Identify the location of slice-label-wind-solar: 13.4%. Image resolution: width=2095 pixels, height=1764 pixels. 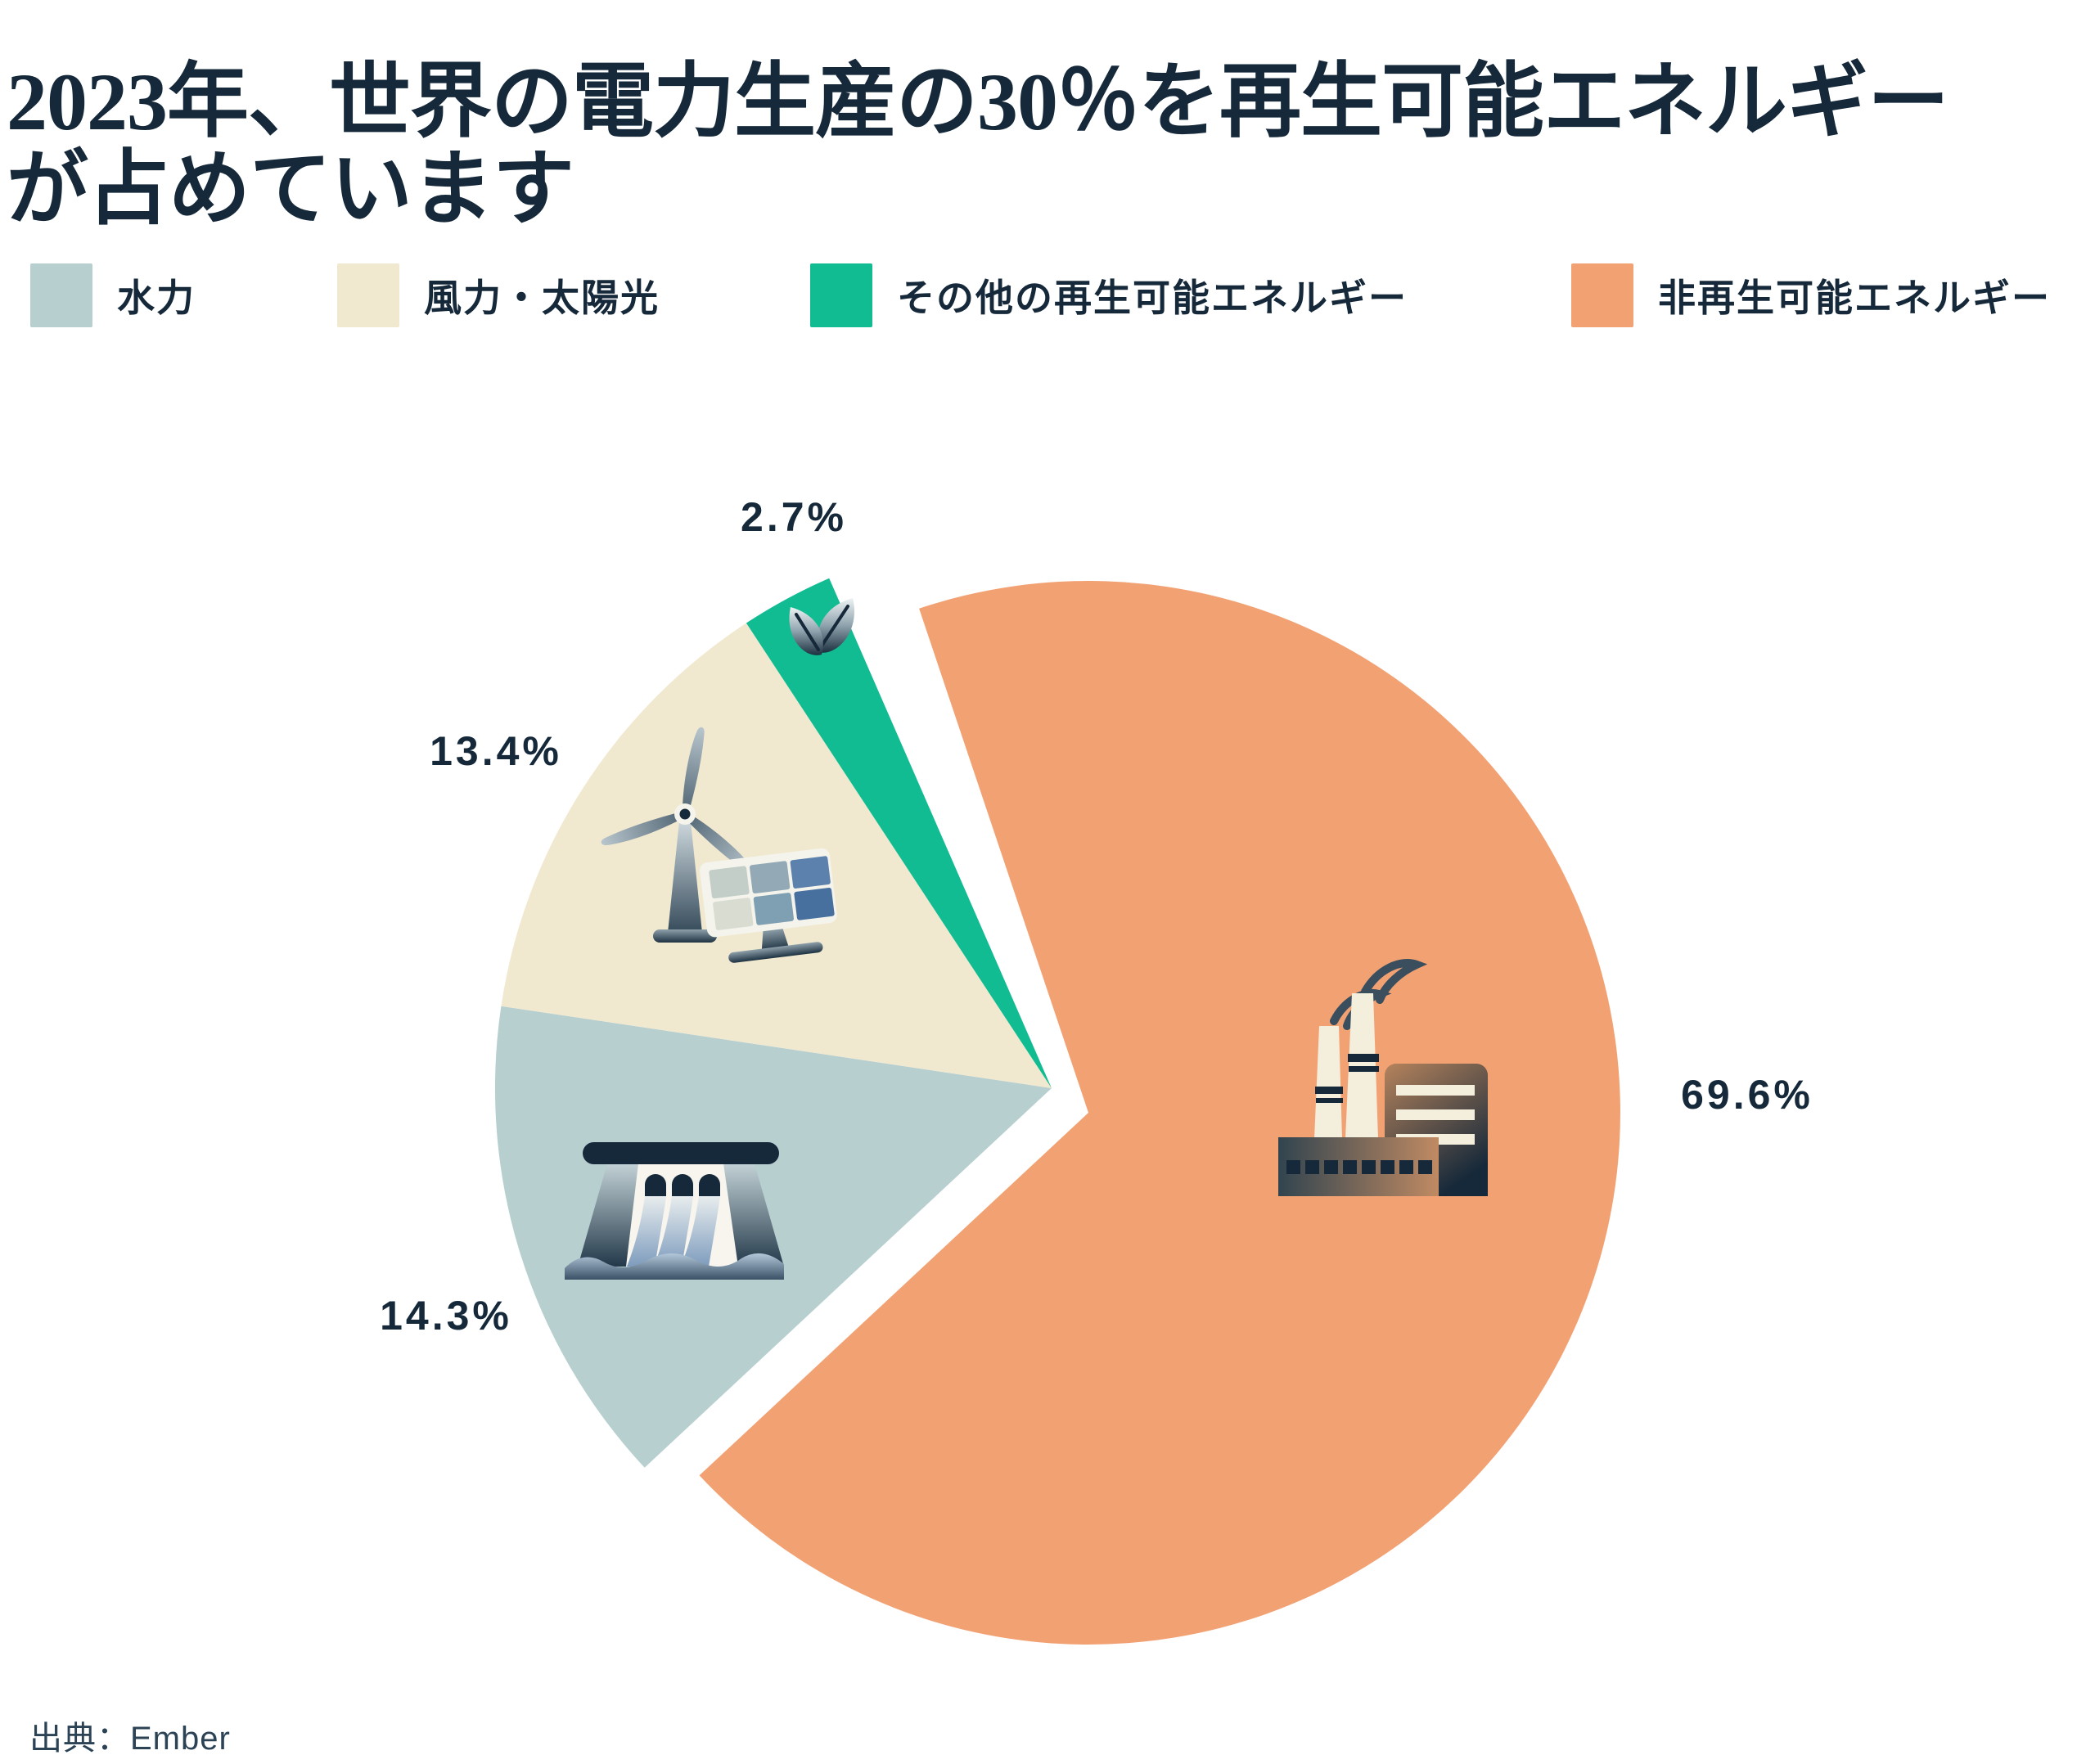
(496, 751).